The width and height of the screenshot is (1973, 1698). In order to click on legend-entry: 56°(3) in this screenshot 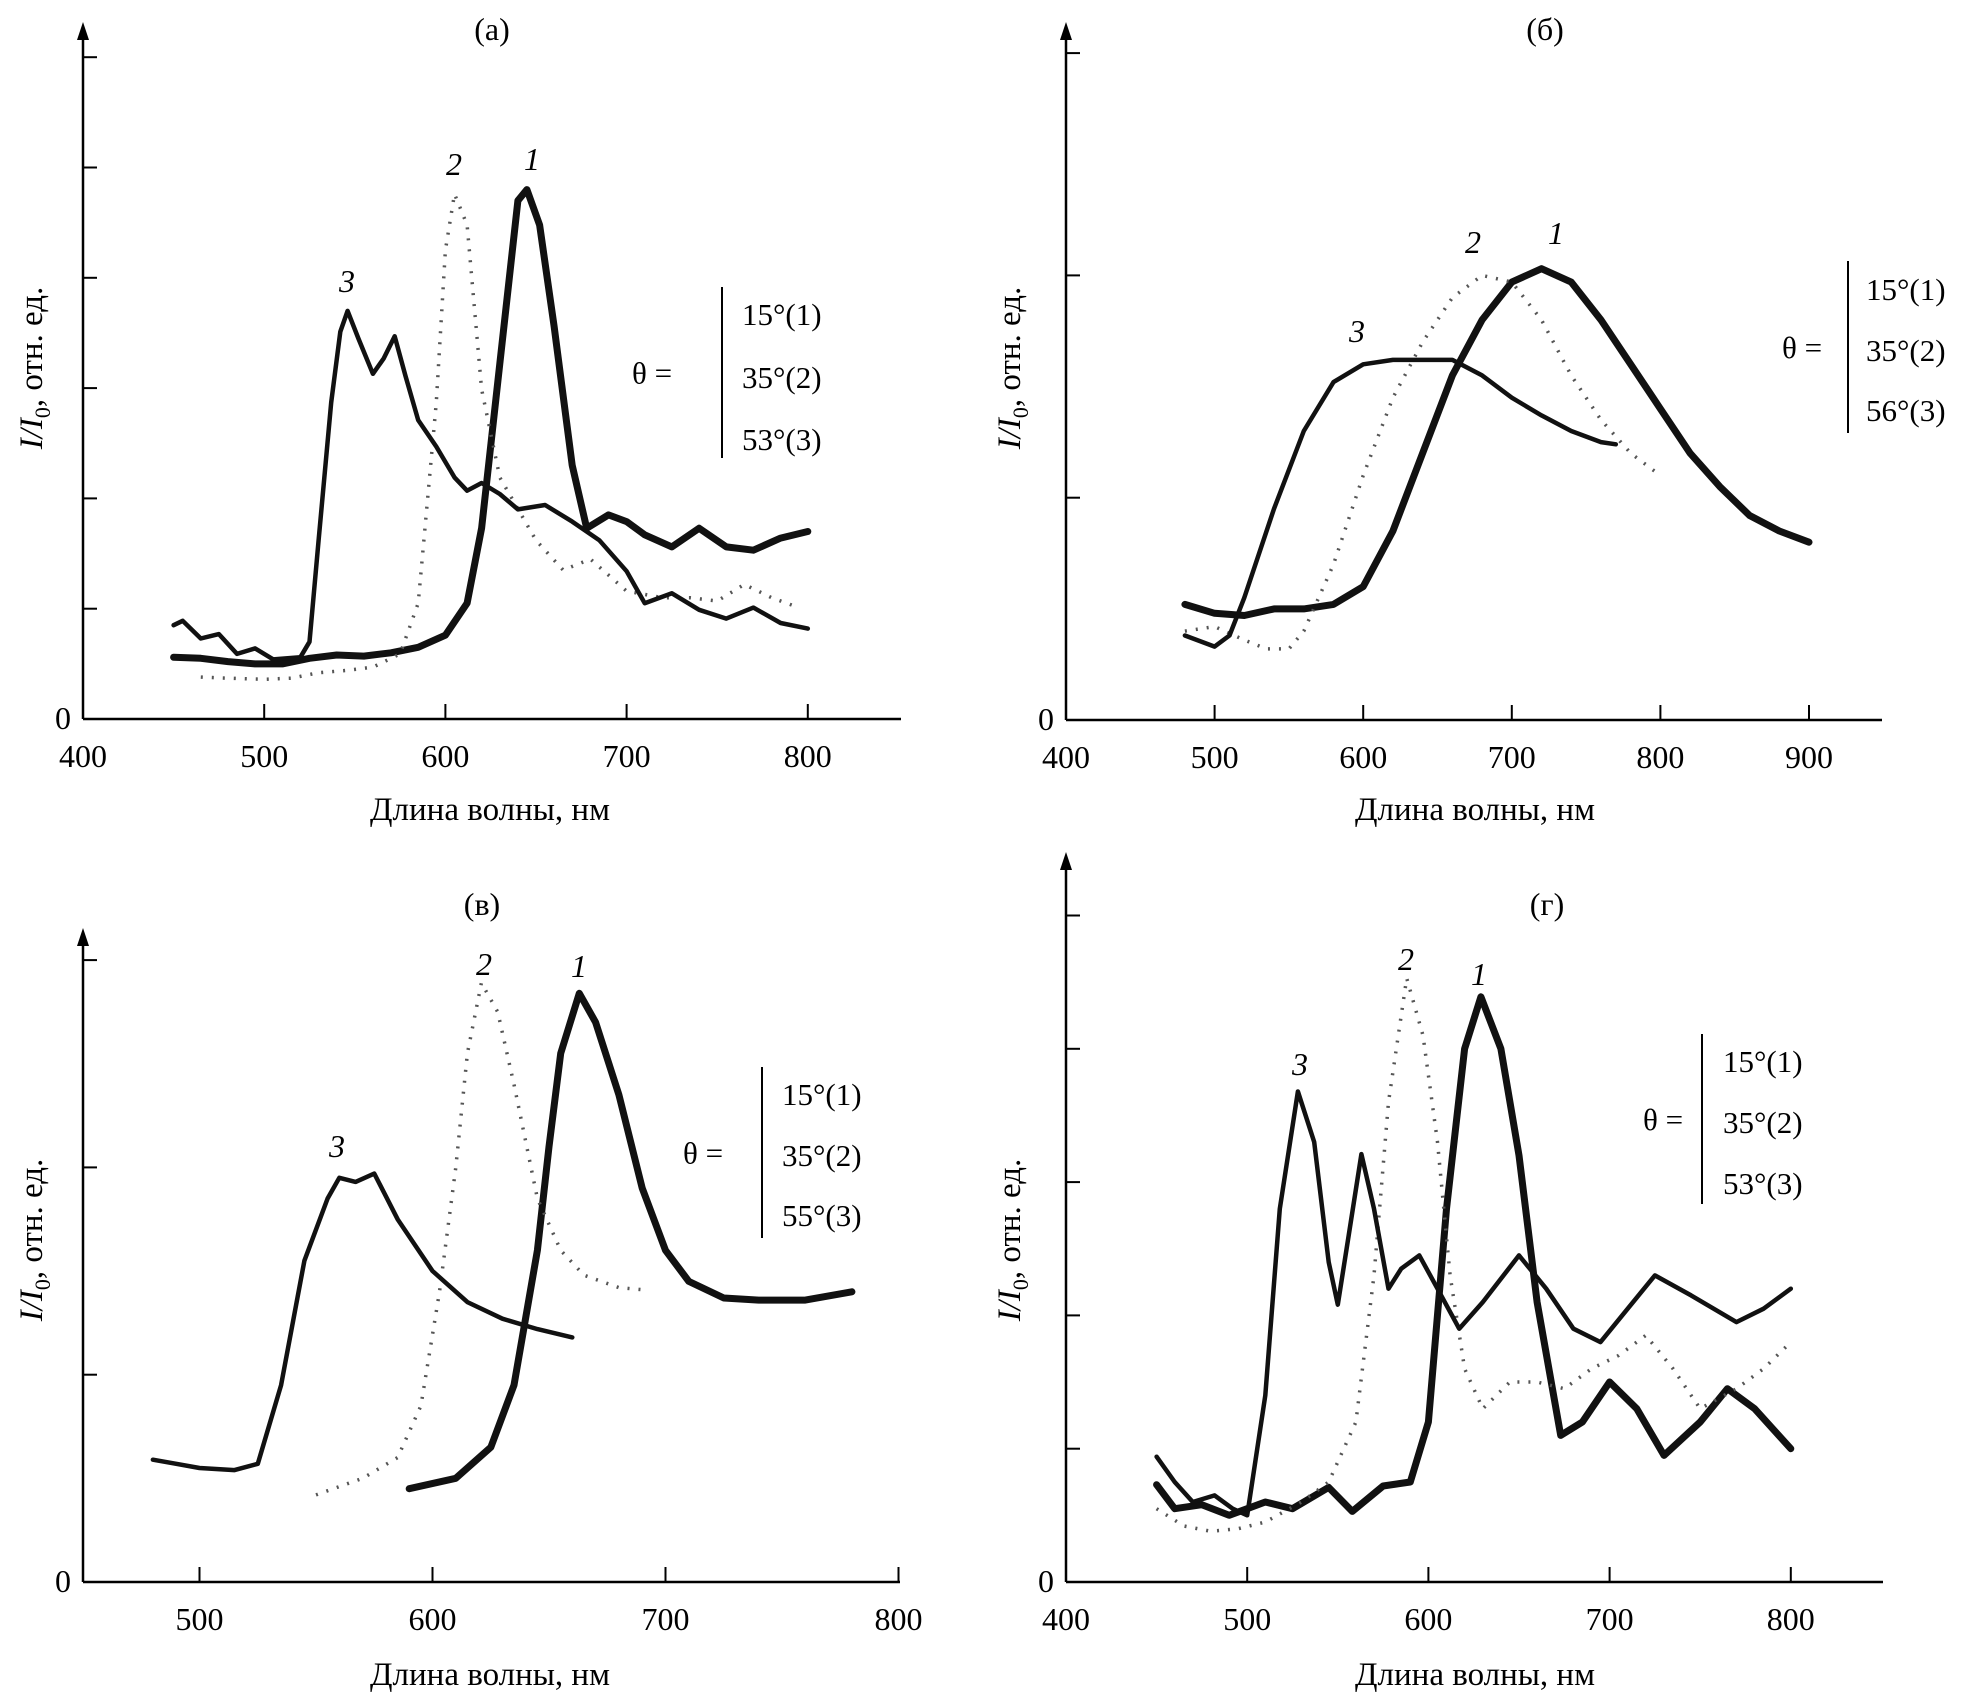, I will do `click(1906, 410)`.